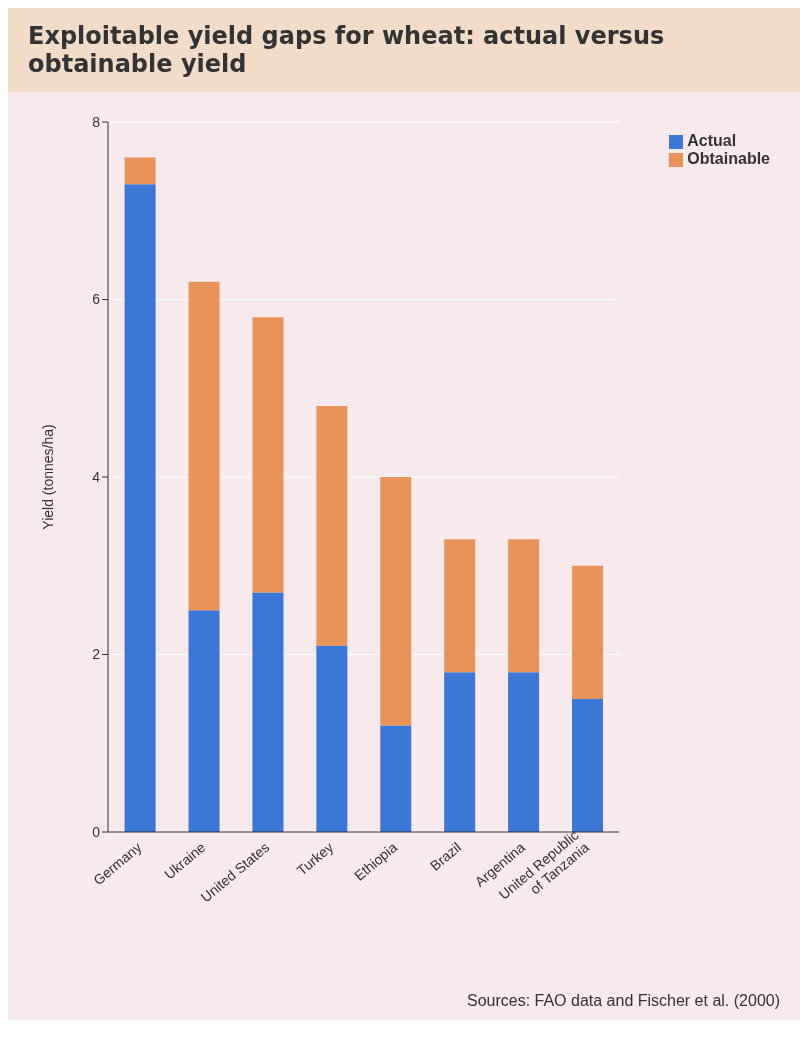 The height and width of the screenshot is (1048, 808). I want to click on source-note: Sources: FAO data and Fischer et al. (2000), so click(623, 1001).